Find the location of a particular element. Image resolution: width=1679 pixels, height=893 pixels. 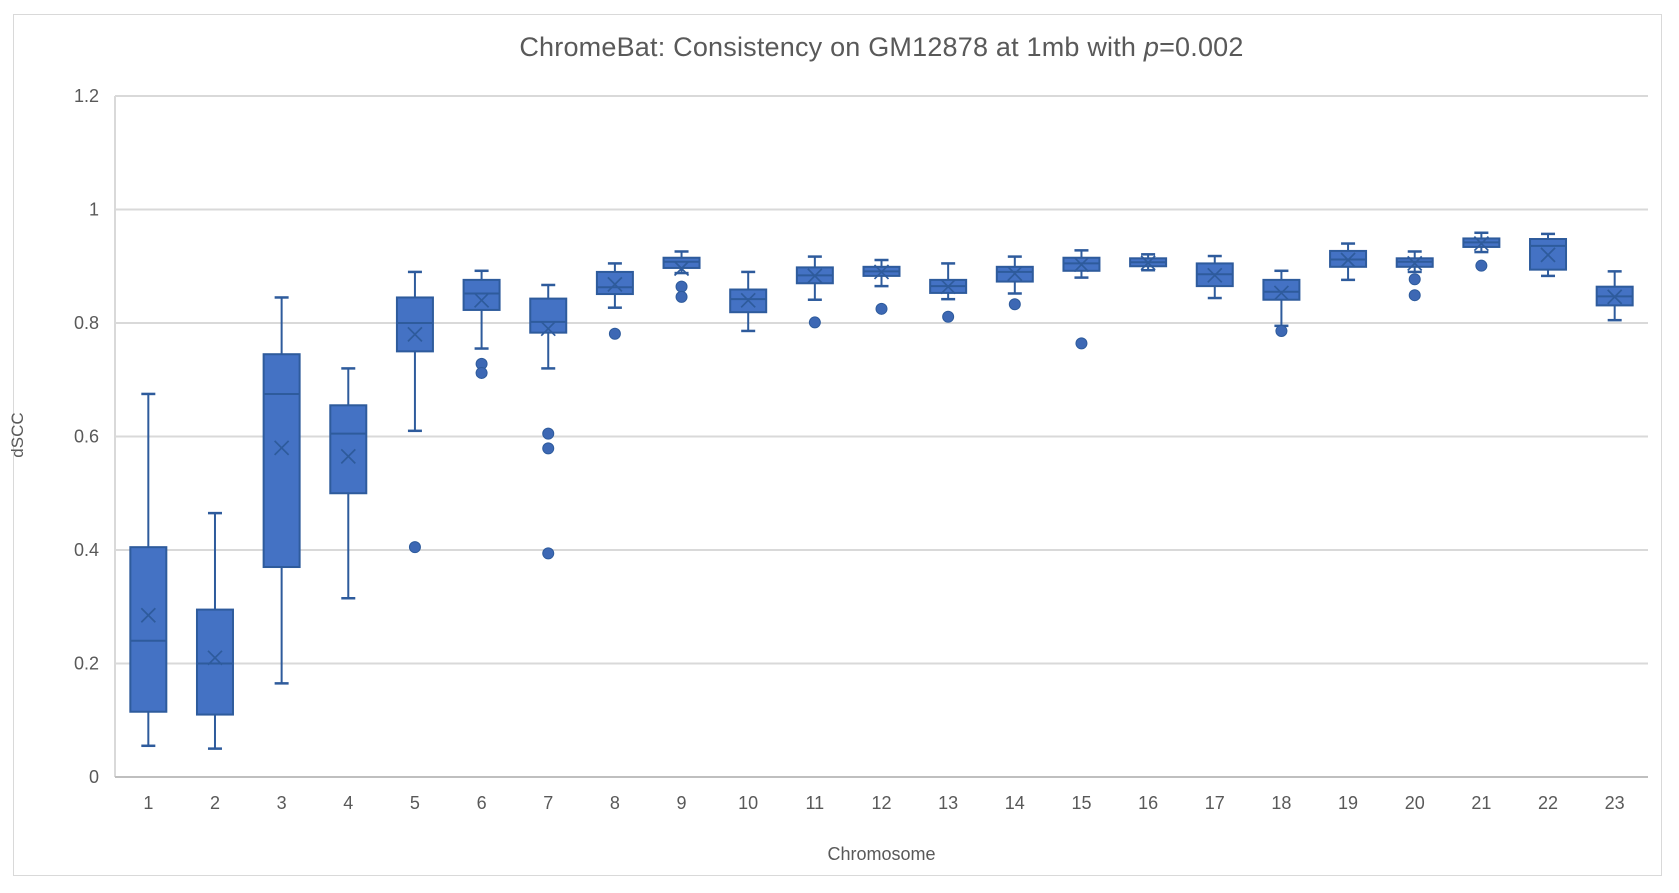

x-tick-label: 9 is located at coordinates (682, 803).